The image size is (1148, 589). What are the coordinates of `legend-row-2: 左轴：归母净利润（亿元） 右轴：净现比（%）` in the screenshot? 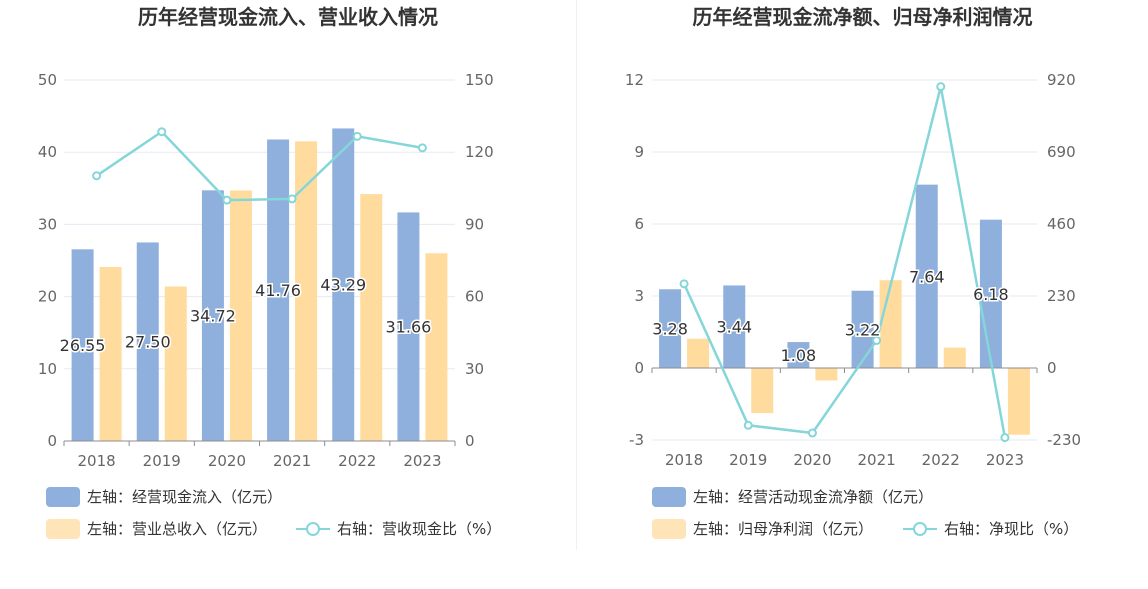 It's located at (897, 529).